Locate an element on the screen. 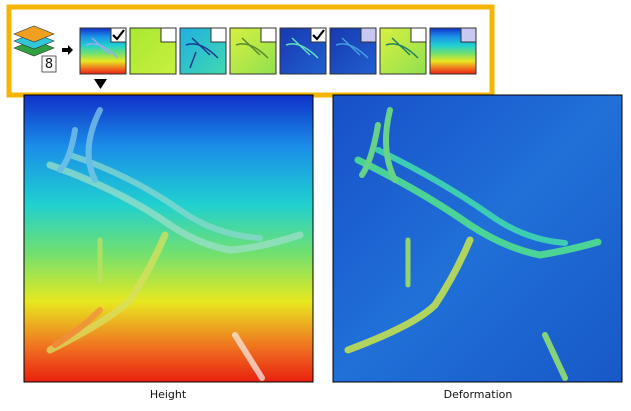  arrow-icon is located at coordinates (67, 50).